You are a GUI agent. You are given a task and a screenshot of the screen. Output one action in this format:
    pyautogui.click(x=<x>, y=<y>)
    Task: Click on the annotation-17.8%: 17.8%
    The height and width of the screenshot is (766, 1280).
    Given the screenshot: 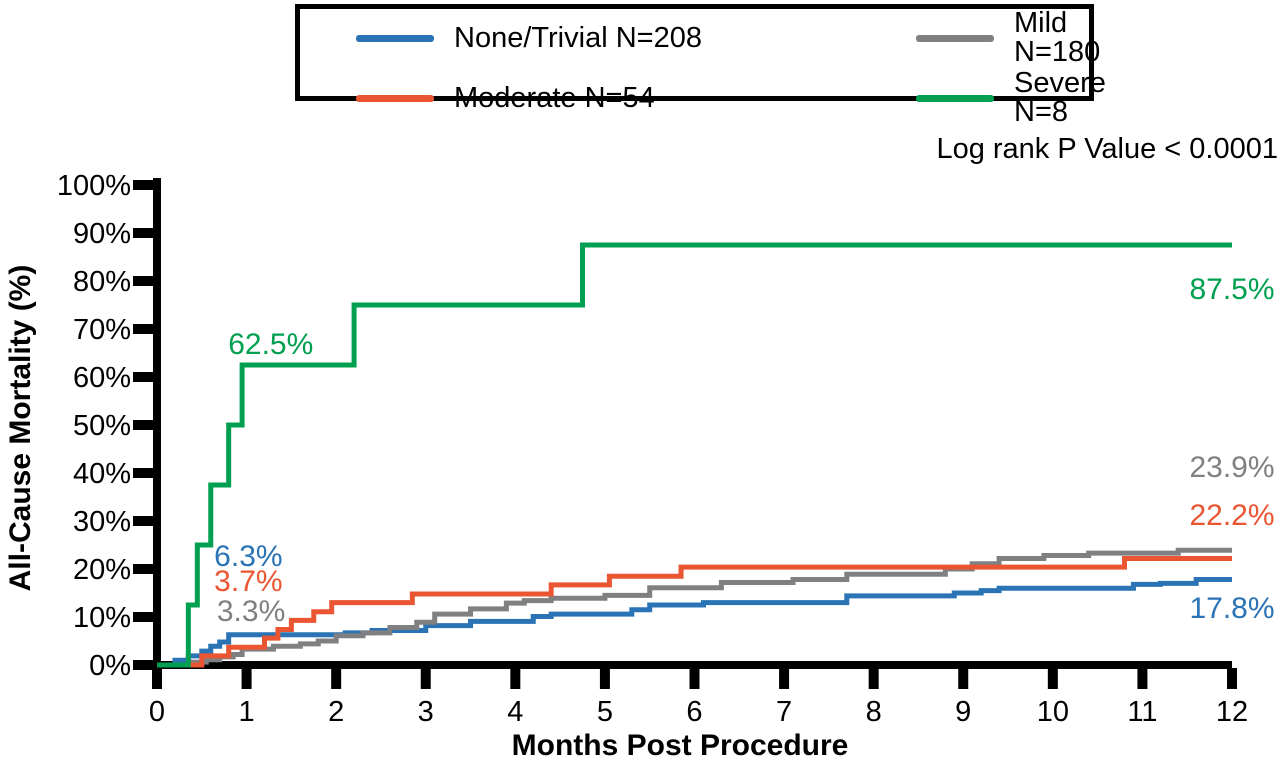 What is the action you would take?
    pyautogui.click(x=1231, y=608)
    